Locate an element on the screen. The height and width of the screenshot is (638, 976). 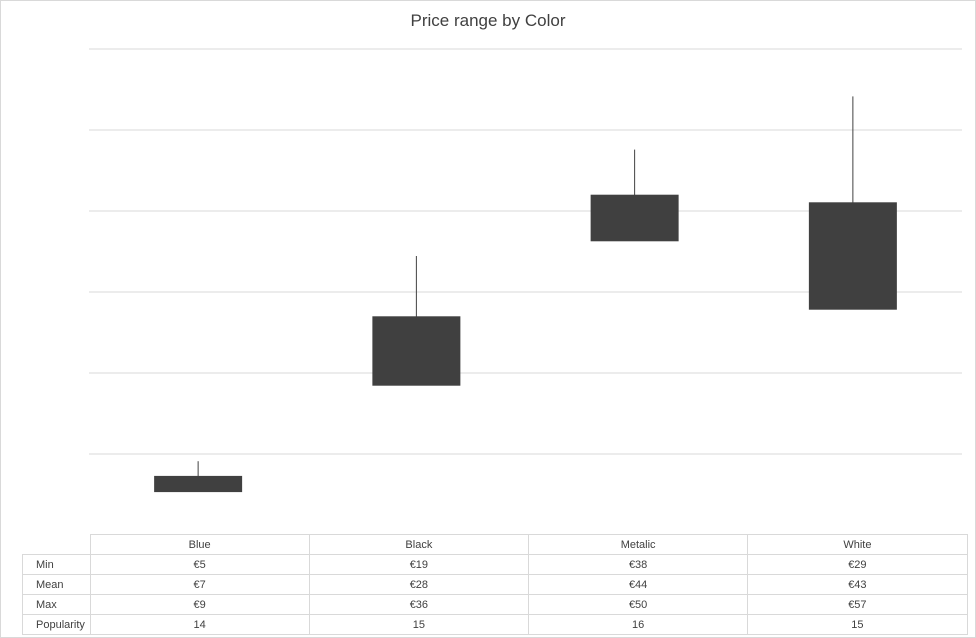
table-row: Mean €7 €28 €44 €43 is located at coordinates (495, 584).